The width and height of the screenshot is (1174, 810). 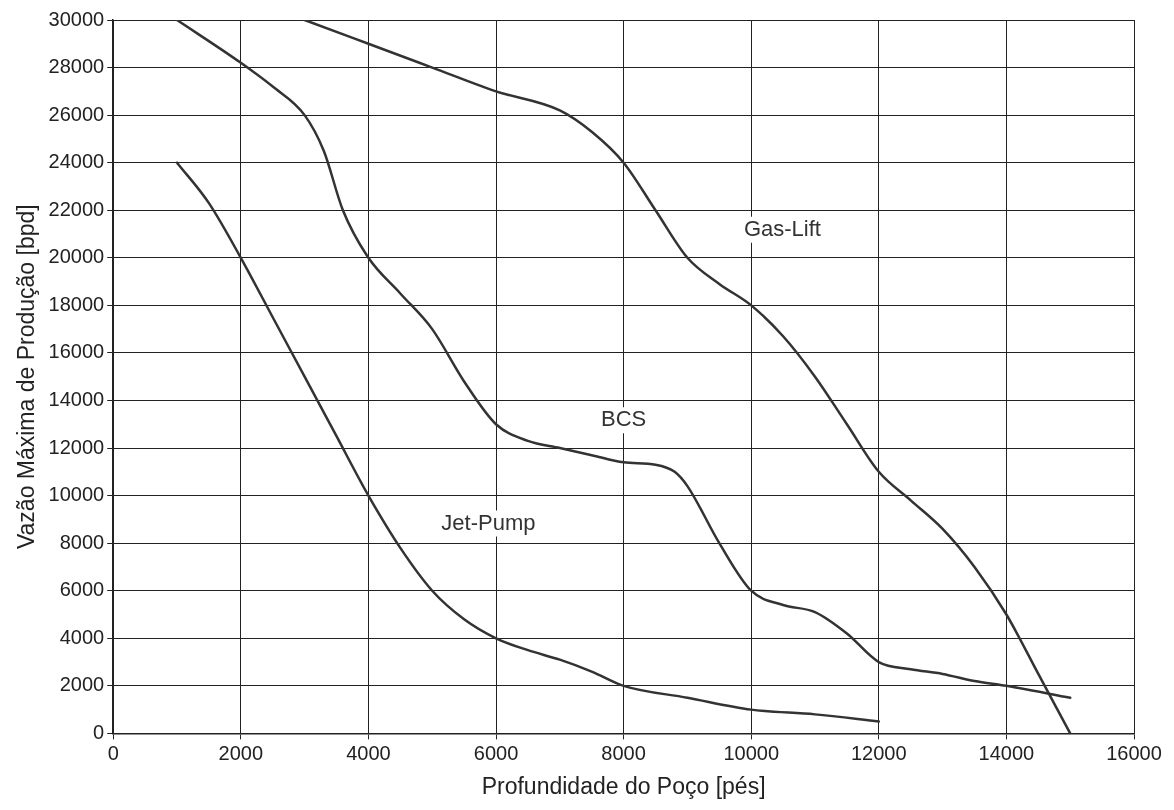 What do you see at coordinates (623, 785) in the screenshot?
I see `x-axis-title: Profundidade do Poço [pés]` at bounding box center [623, 785].